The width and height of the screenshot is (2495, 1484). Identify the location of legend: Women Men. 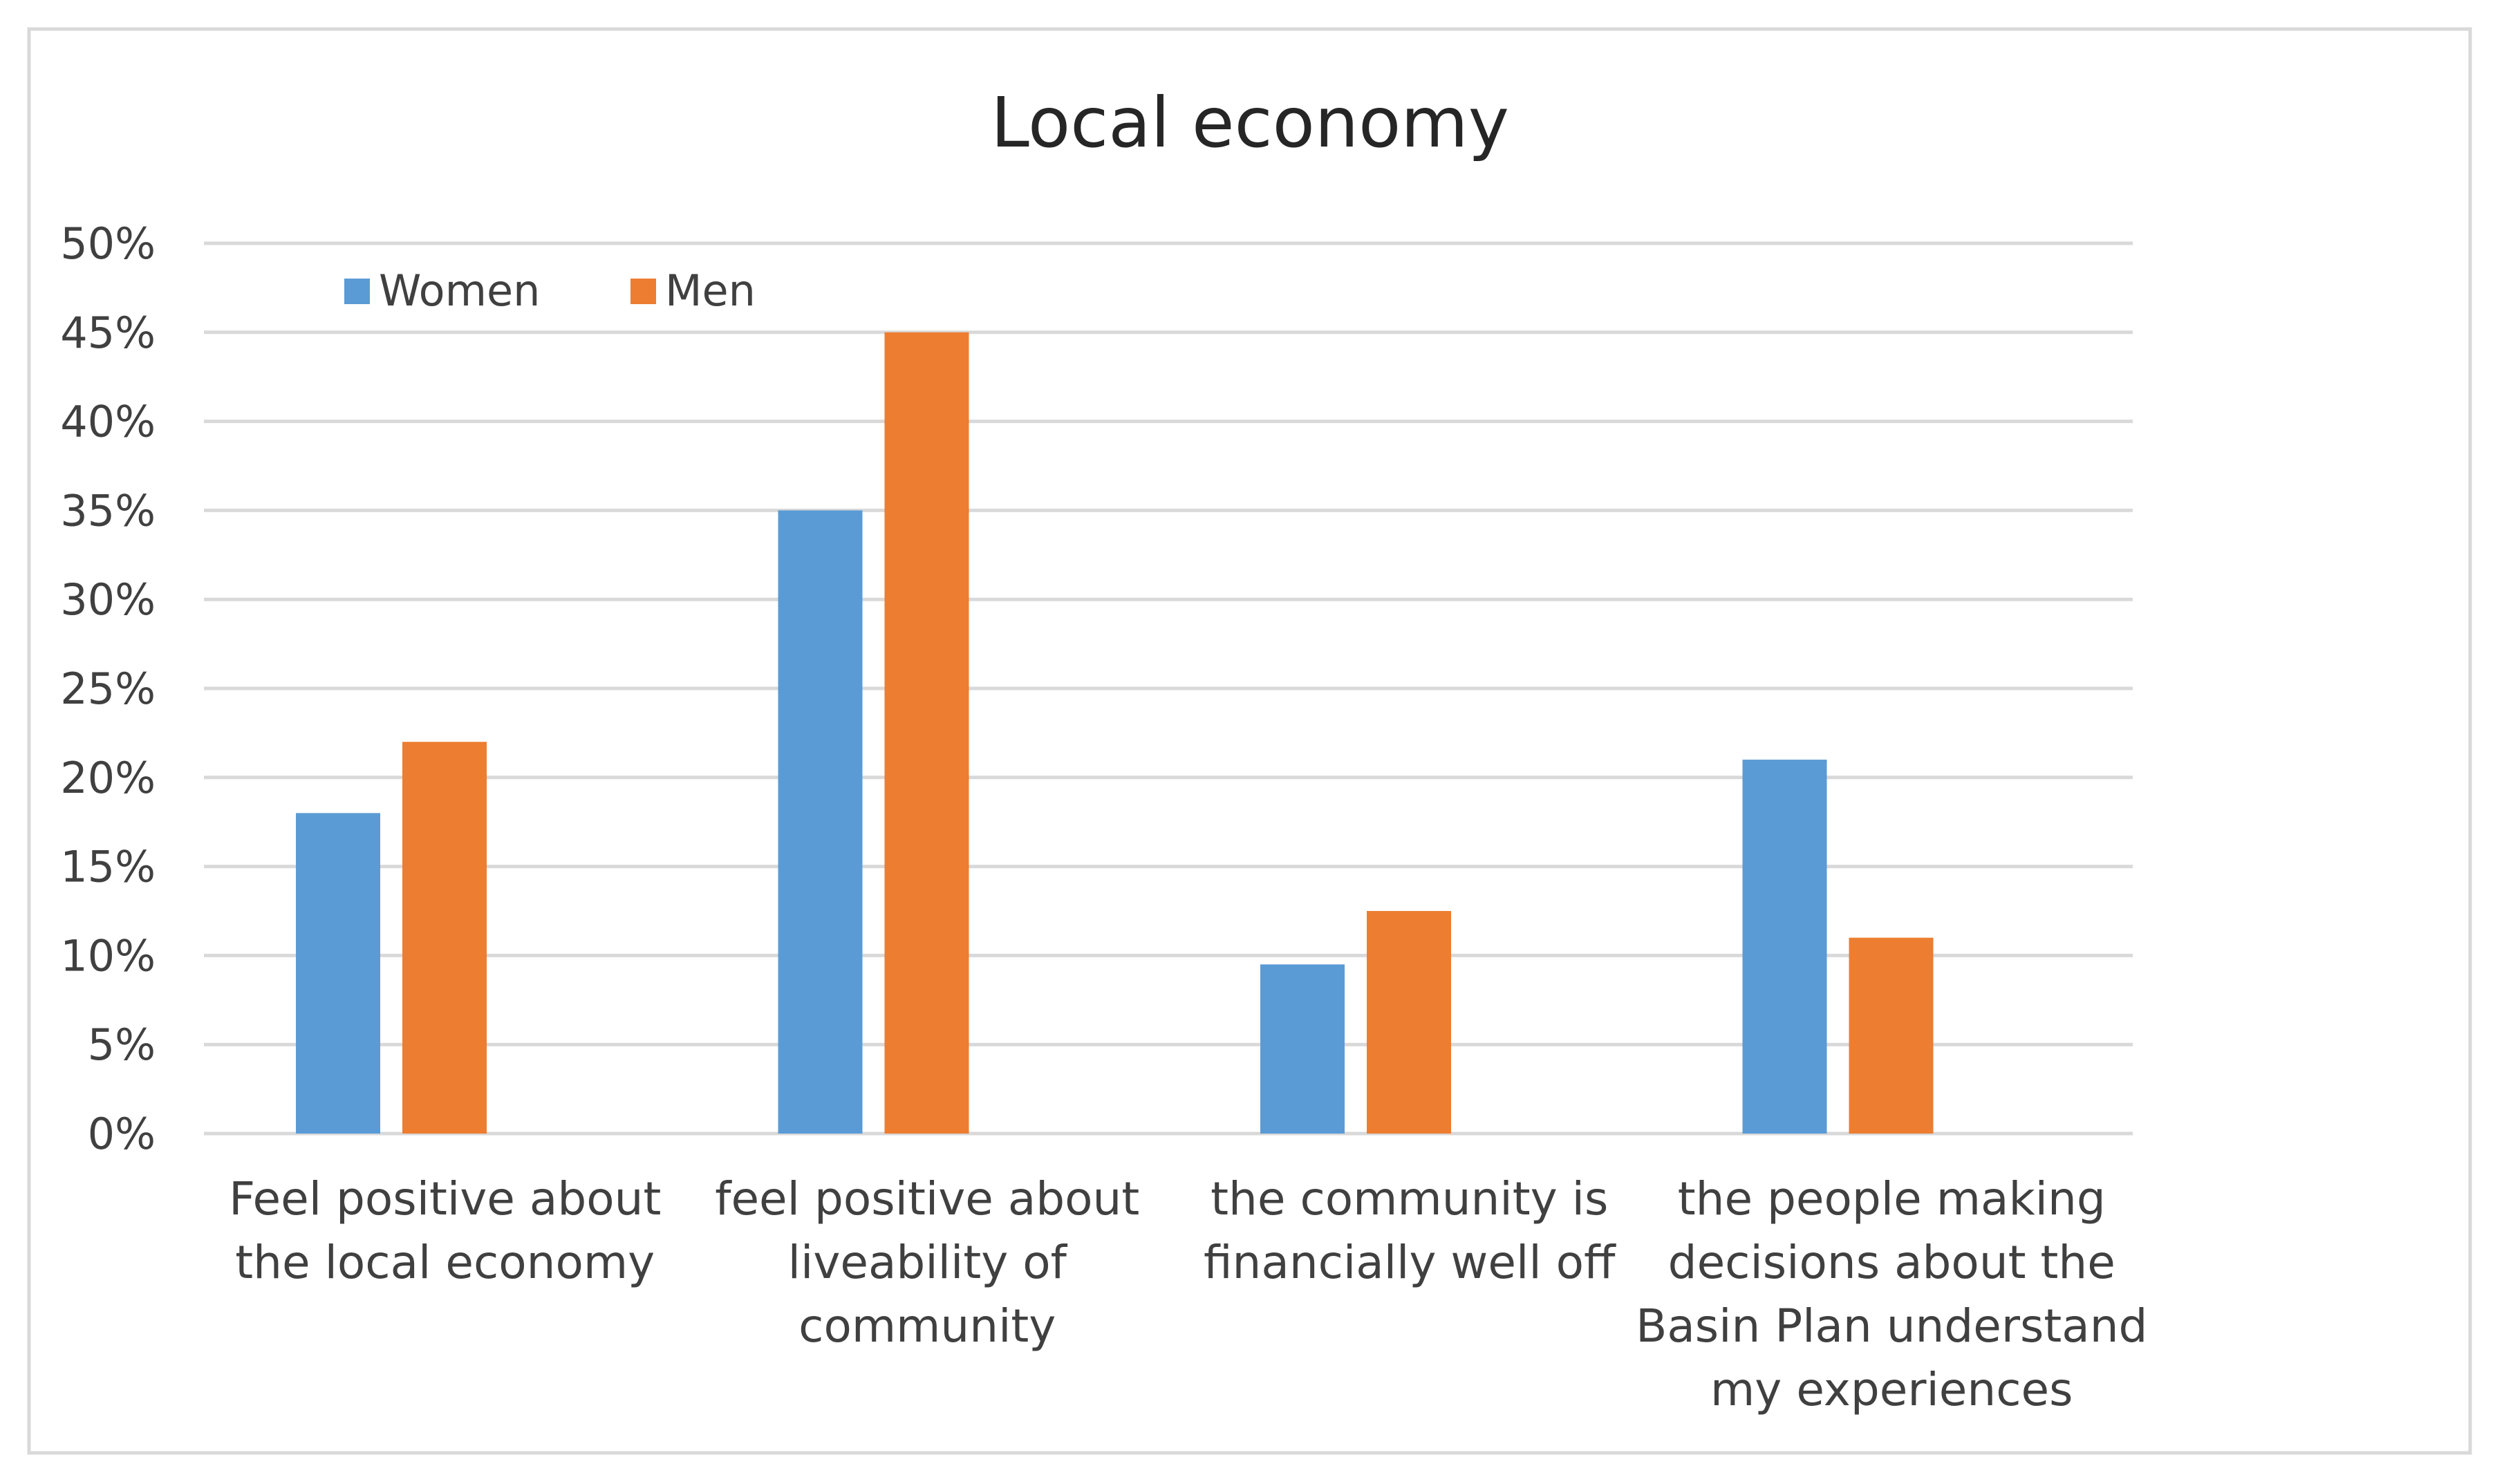
(550, 290).